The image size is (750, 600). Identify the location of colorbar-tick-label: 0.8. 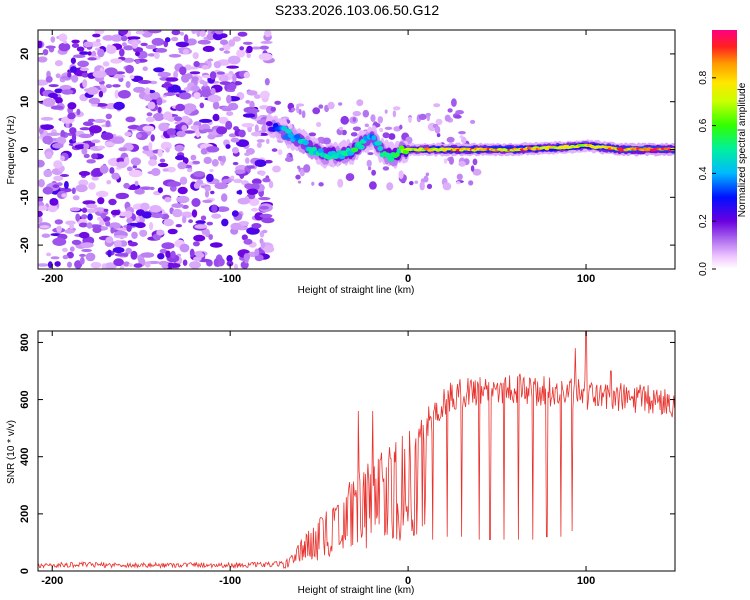
(703, 77).